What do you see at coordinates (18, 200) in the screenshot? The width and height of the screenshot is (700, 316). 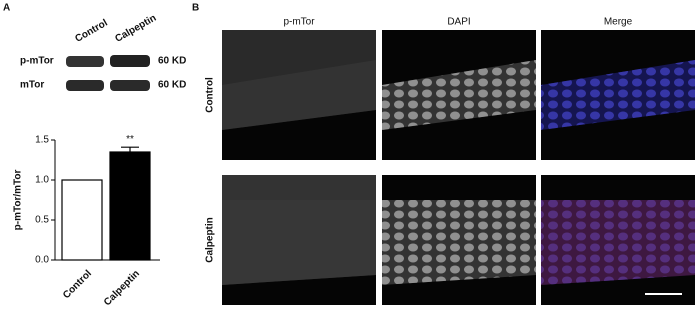 I see `y-axis-label: p-mTor/mTor` at bounding box center [18, 200].